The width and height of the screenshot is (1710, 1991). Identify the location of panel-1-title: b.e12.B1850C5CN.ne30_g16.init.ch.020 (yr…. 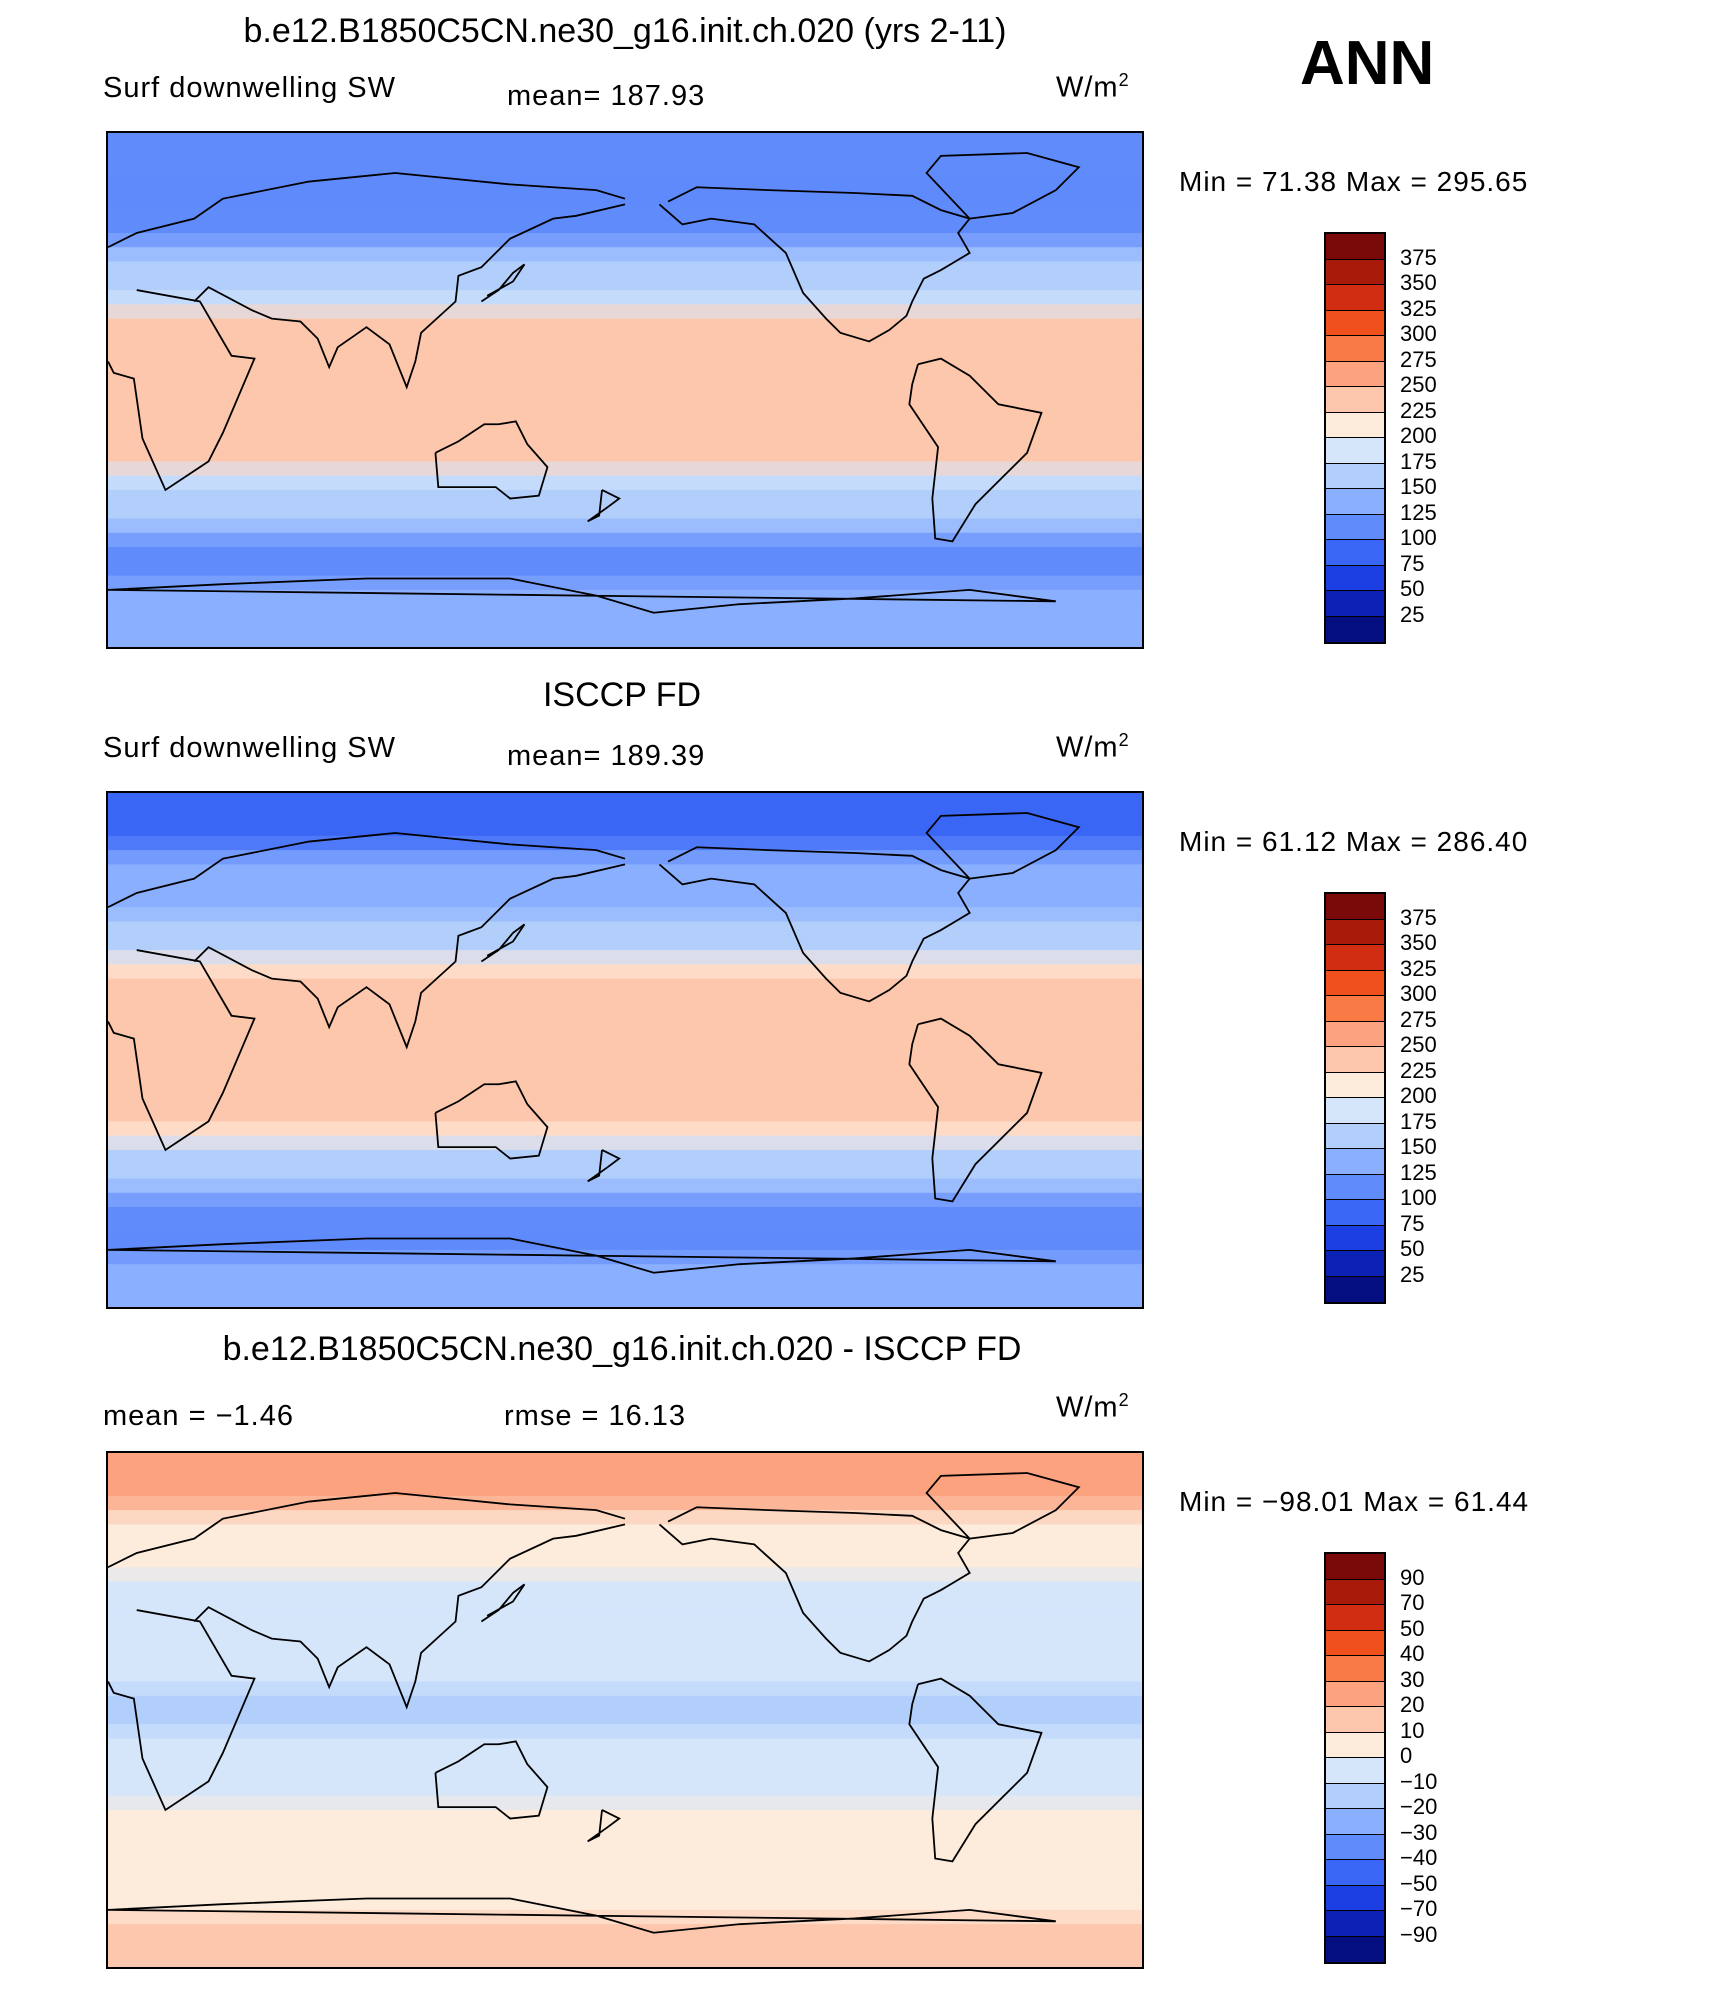
(625, 31).